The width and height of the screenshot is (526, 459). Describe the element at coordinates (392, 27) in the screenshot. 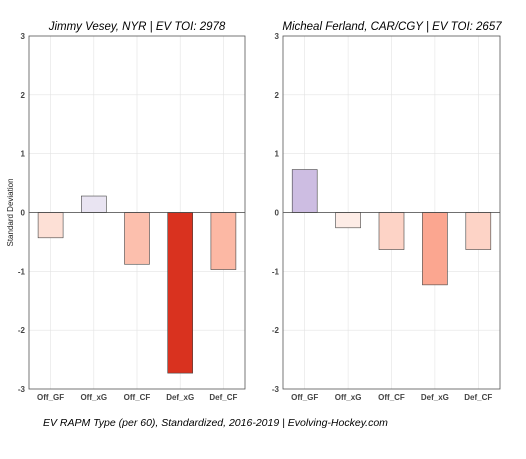

I see `panel-title: Micheal Ferland, CAR/CGY | EV TOI: 2657` at that location.